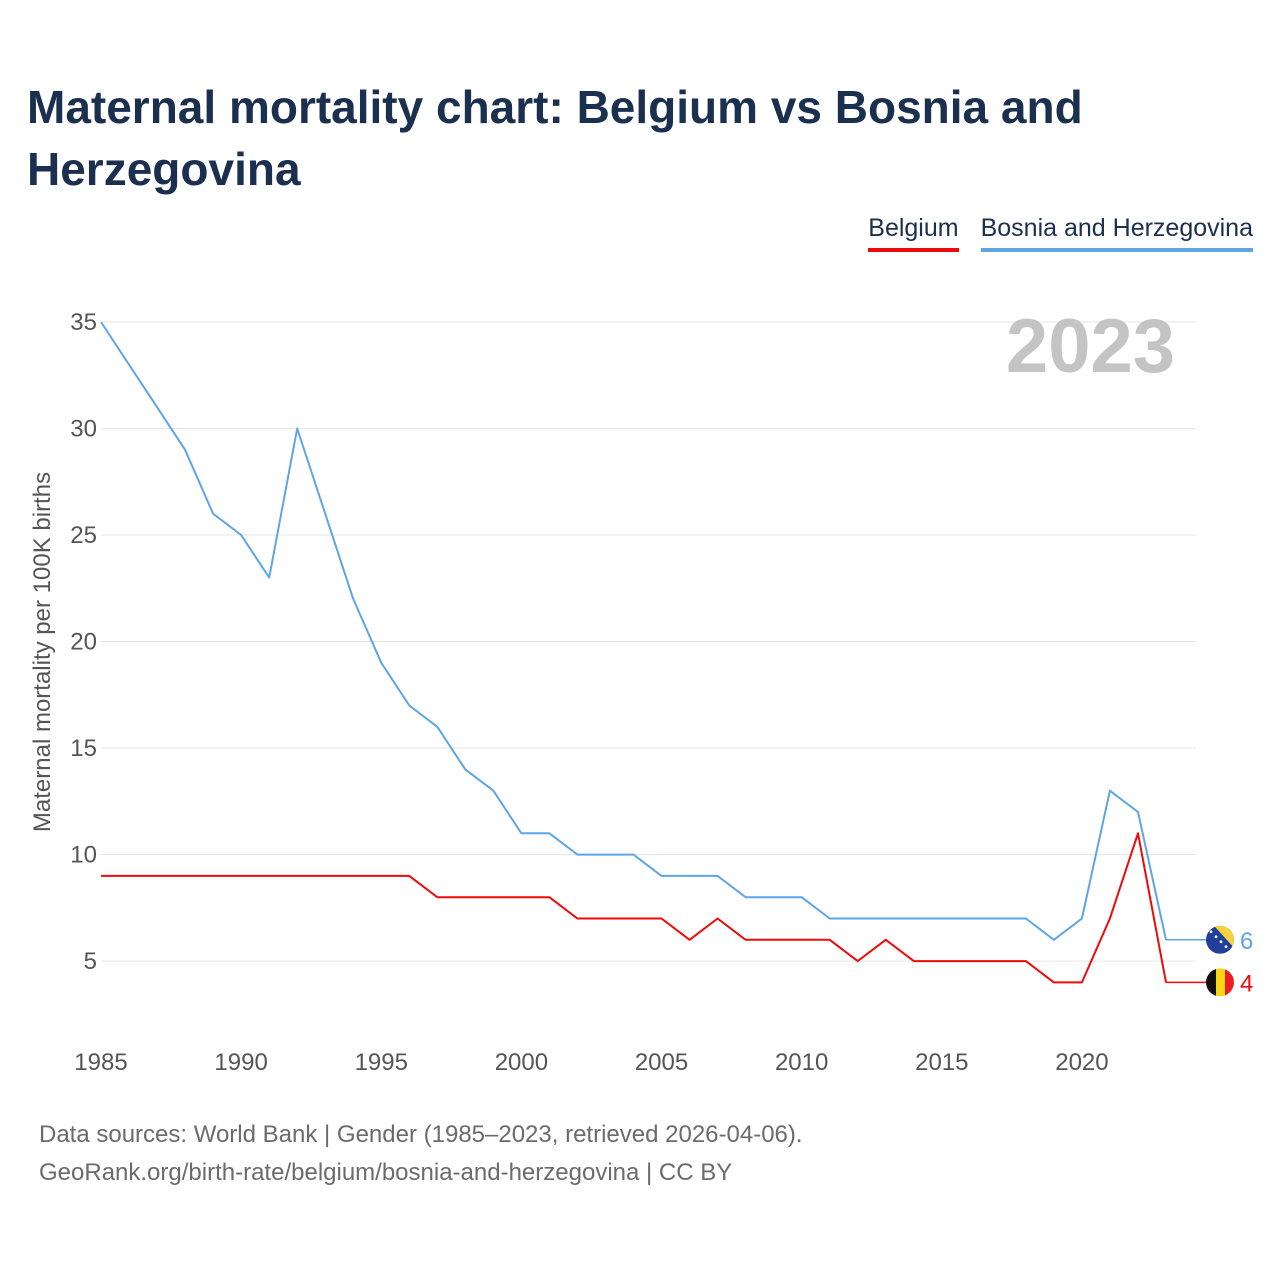 The height and width of the screenshot is (1280, 1280). I want to click on y-tick-label-5: 5, so click(90, 961).